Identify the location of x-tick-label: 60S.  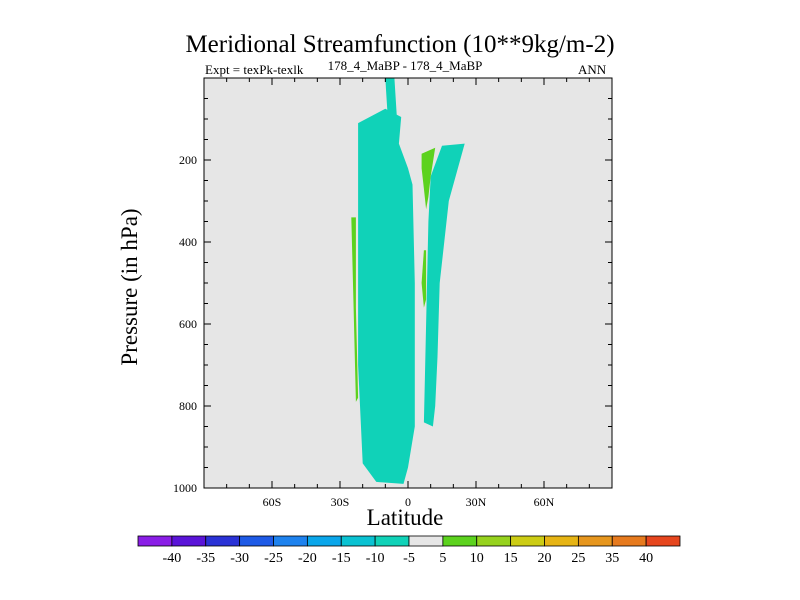
(272, 502).